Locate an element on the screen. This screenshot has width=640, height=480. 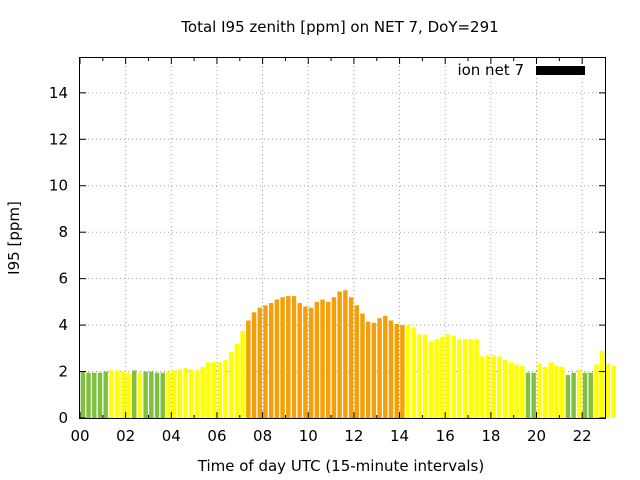
x-tick-label: 22 is located at coordinates (582, 436).